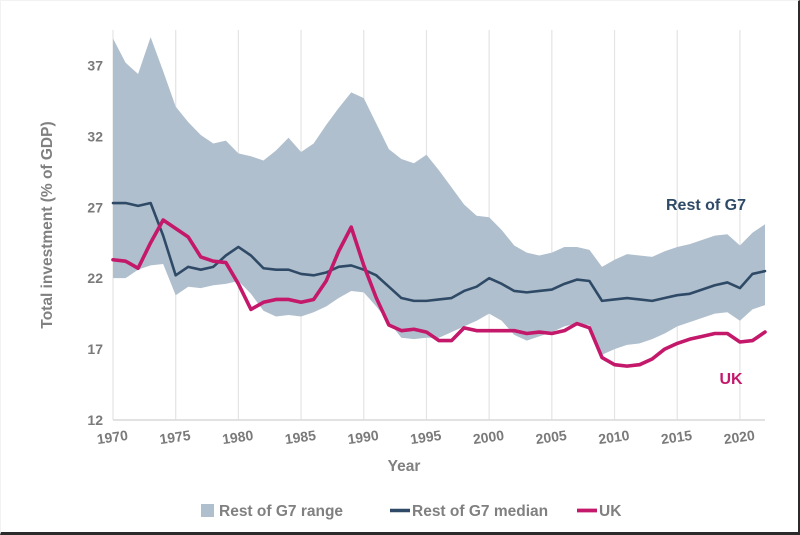 The width and height of the screenshot is (800, 535). What do you see at coordinates (551, 437) in the screenshot?
I see `x-tick-2005: 2005` at bounding box center [551, 437].